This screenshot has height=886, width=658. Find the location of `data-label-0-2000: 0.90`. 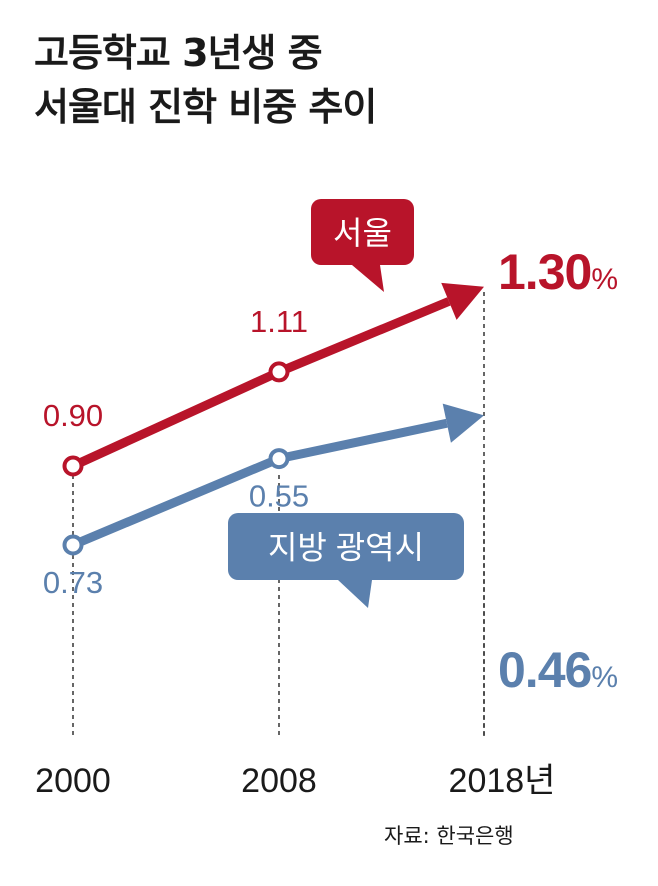

data-label-0-2000: 0.90 is located at coordinates (73, 415).